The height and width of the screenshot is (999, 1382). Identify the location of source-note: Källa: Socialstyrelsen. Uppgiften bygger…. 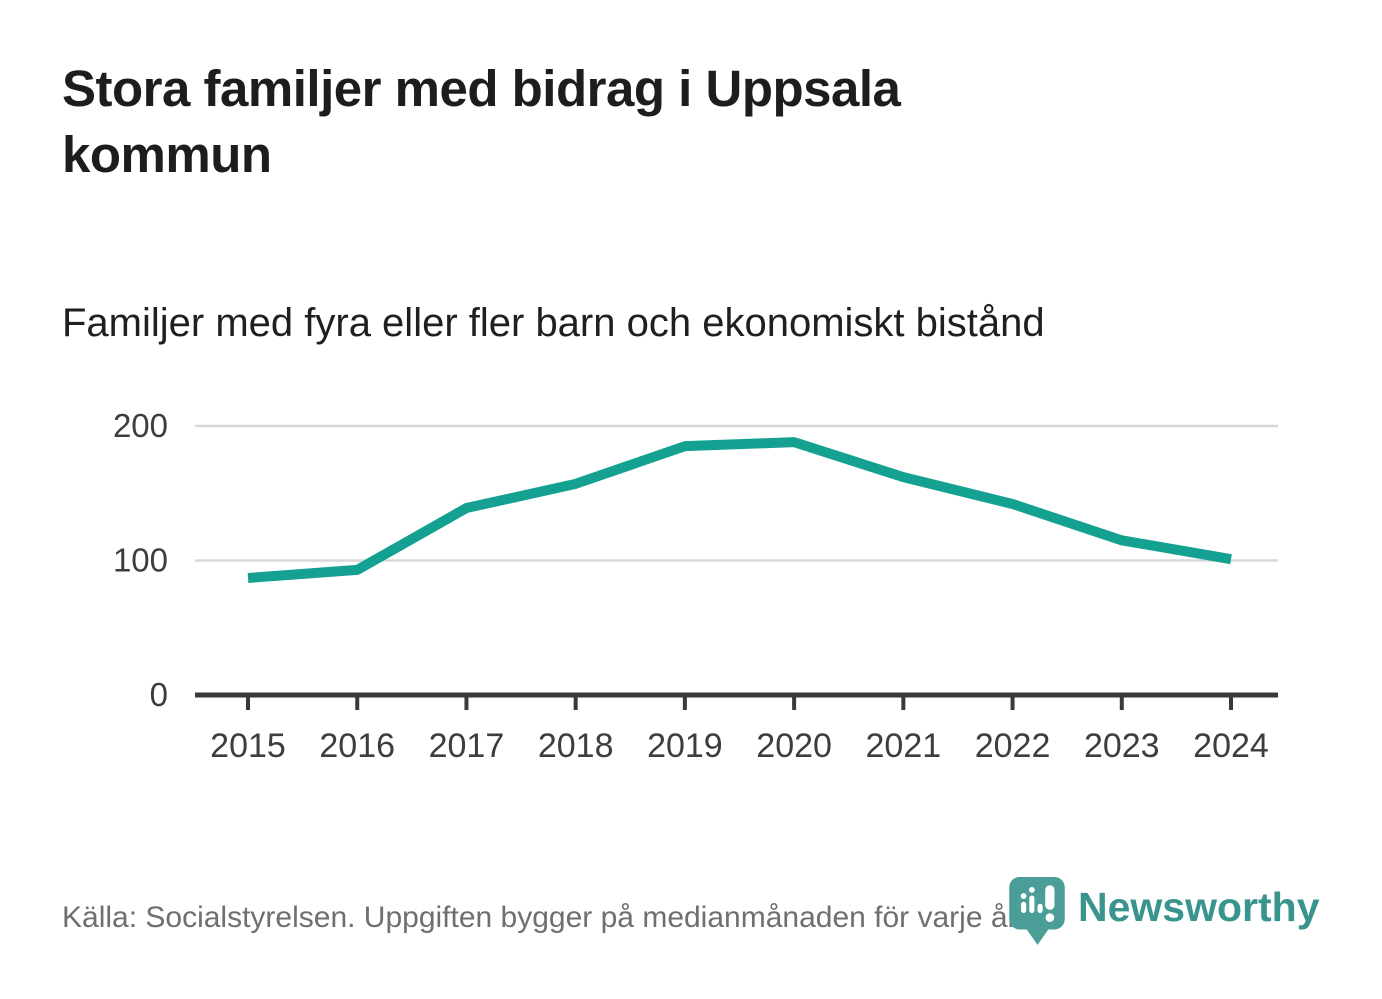
(540, 917).